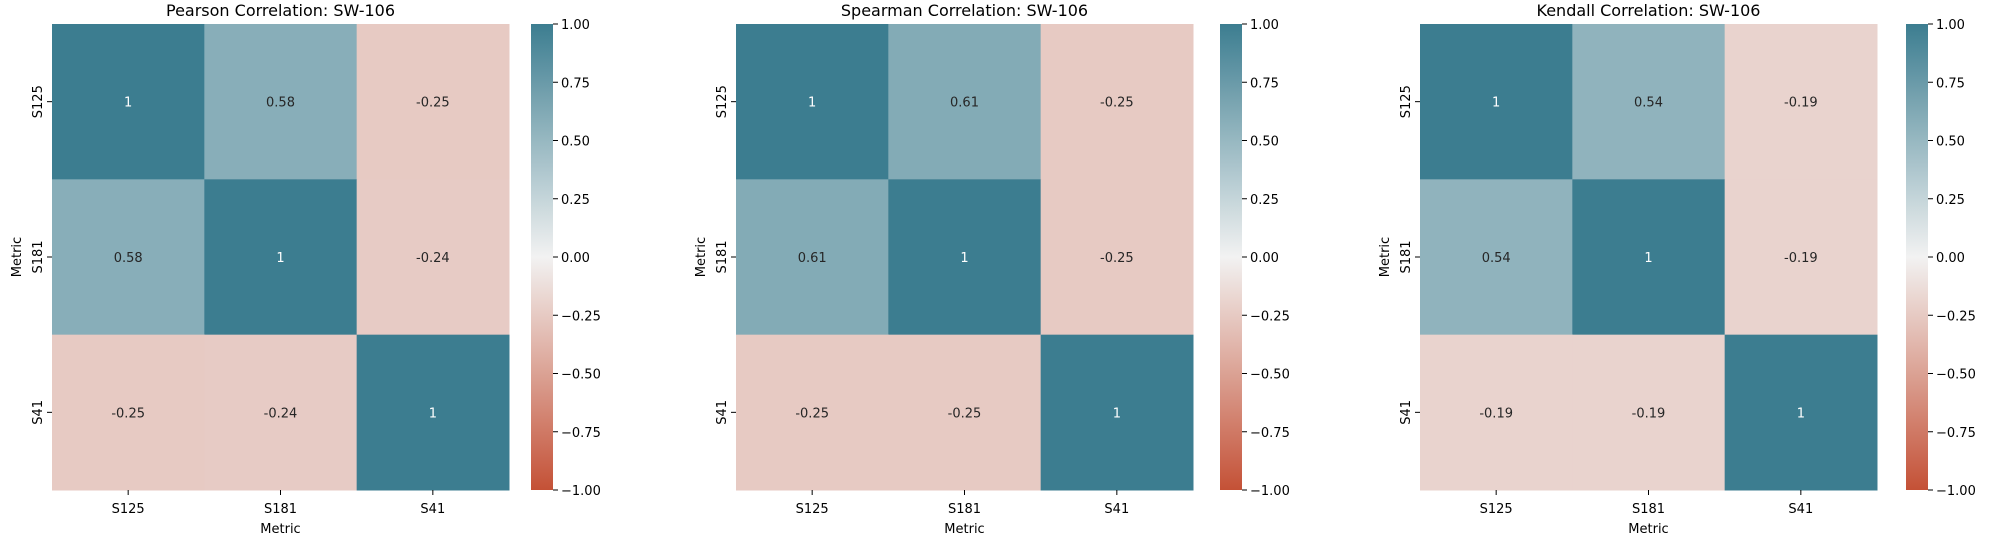 The height and width of the screenshot is (545, 1990). I want to click on chart-title: Kendall Correlation: SW-106, so click(1649, 10).